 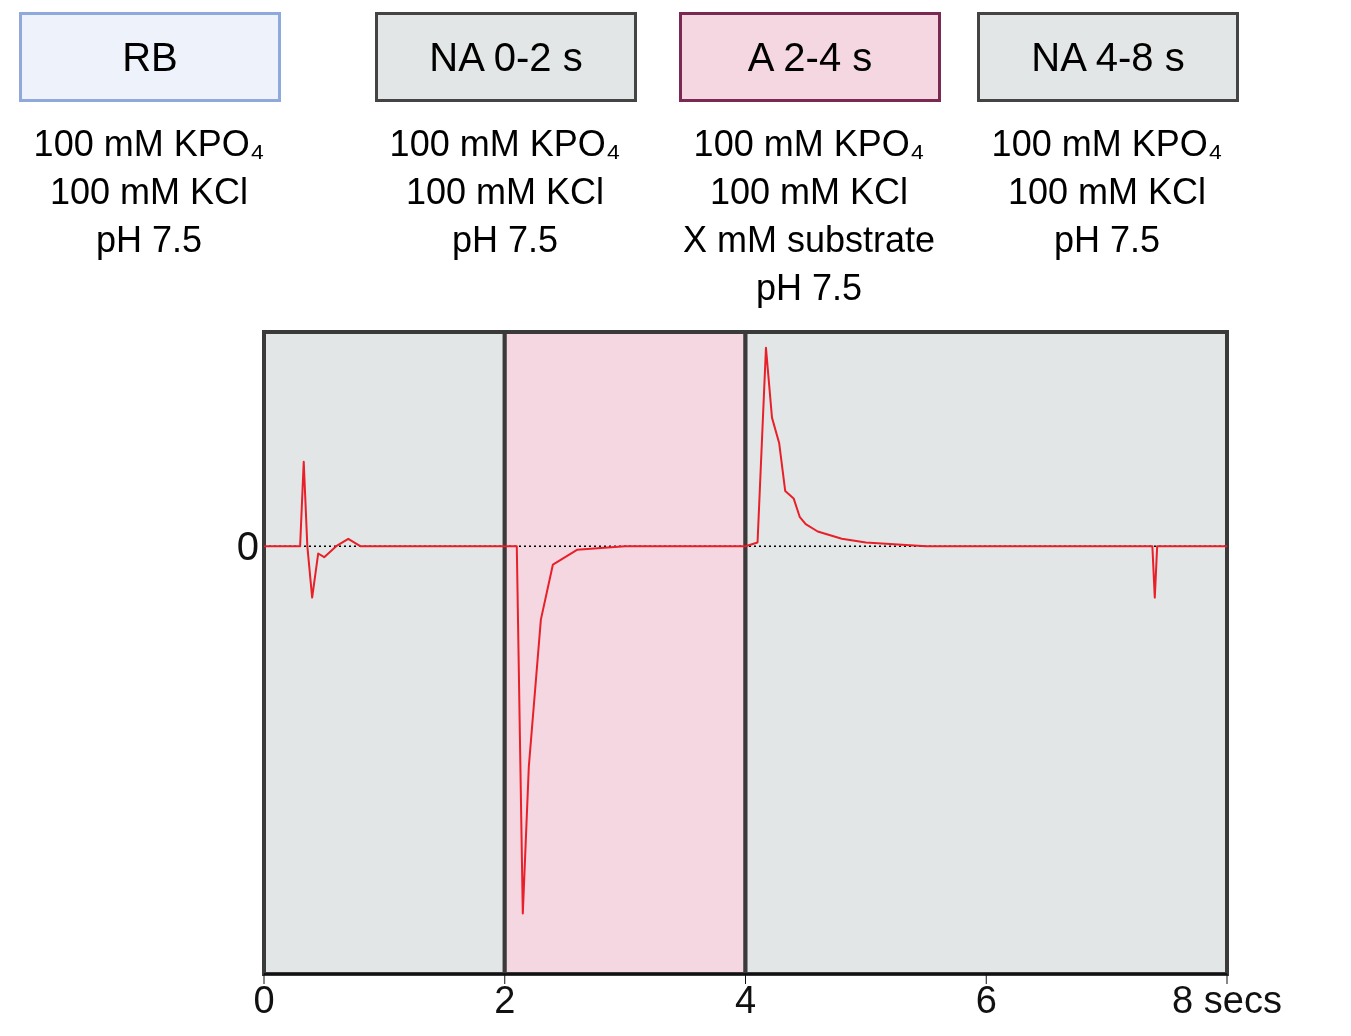 I want to click on x-tick-label: 0, so click(x=264, y=999).